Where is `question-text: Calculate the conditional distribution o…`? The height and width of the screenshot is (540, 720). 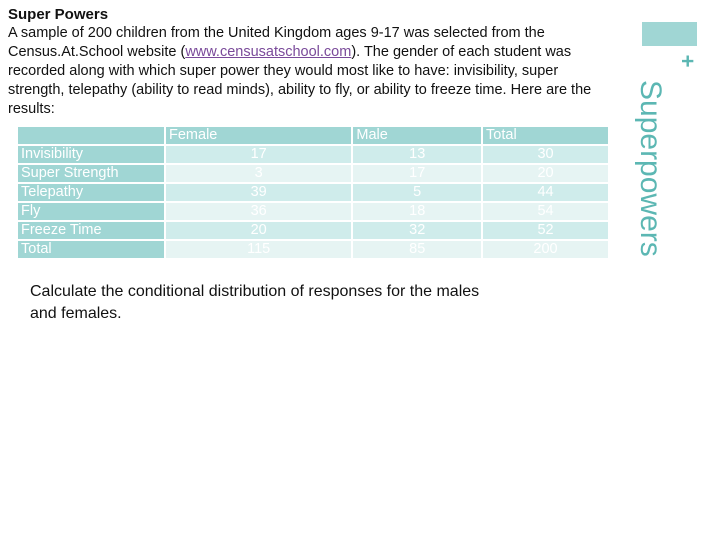 question-text: Calculate the conditional distribution o… is located at coordinates (255, 302).